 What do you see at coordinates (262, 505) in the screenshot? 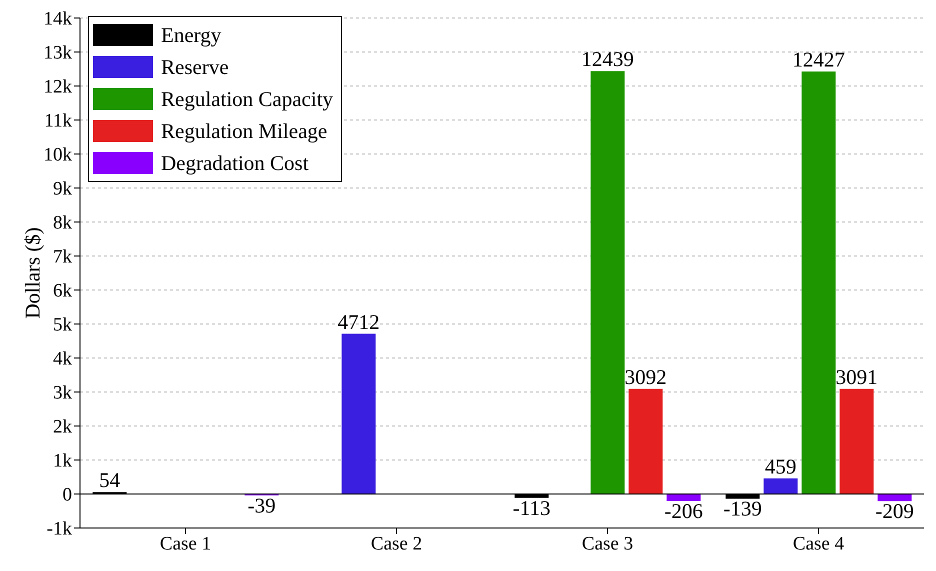
I see `data-label: -39` at bounding box center [262, 505].